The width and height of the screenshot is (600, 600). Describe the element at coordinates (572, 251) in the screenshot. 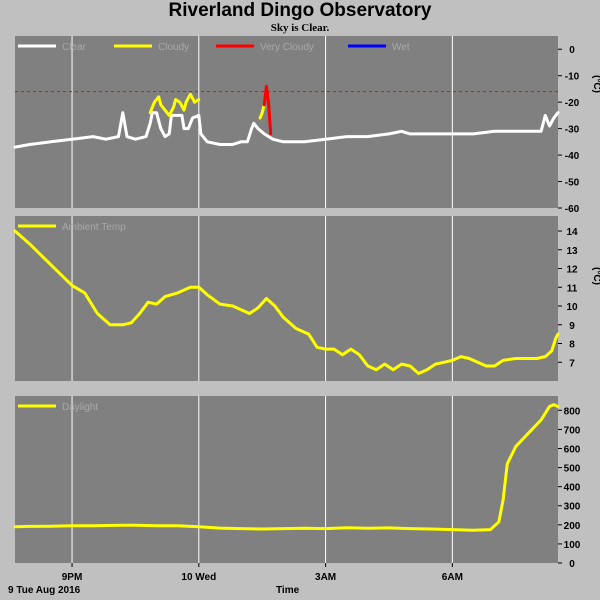

I see `y-tick-label: 13` at that location.